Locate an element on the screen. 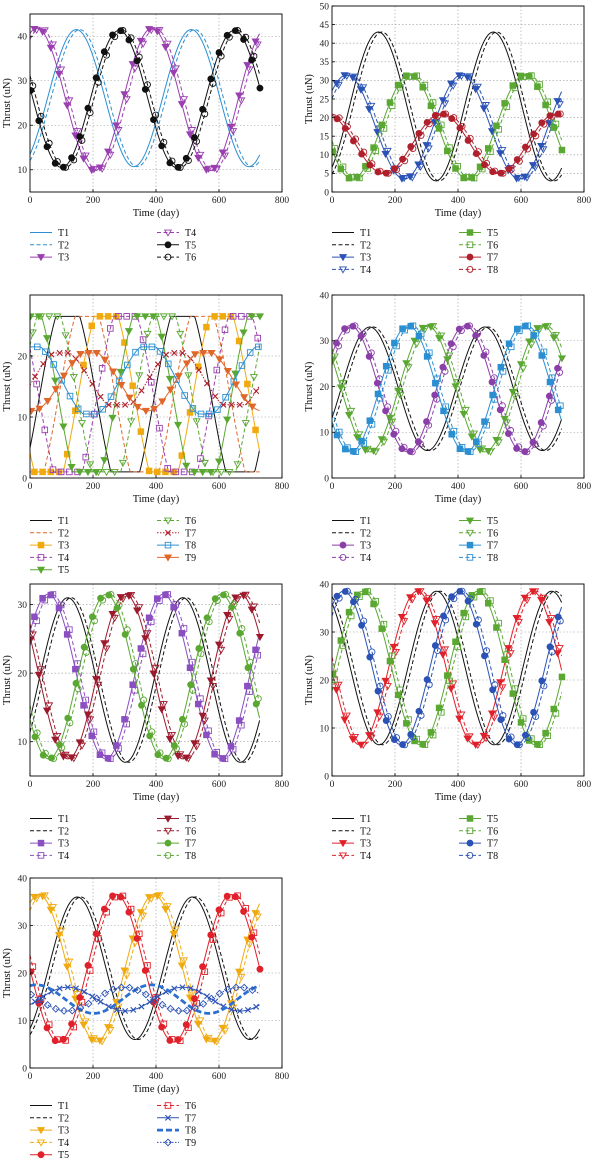 The width and height of the screenshot is (600, 1173). x-tick-label: 200 is located at coordinates (395, 487).